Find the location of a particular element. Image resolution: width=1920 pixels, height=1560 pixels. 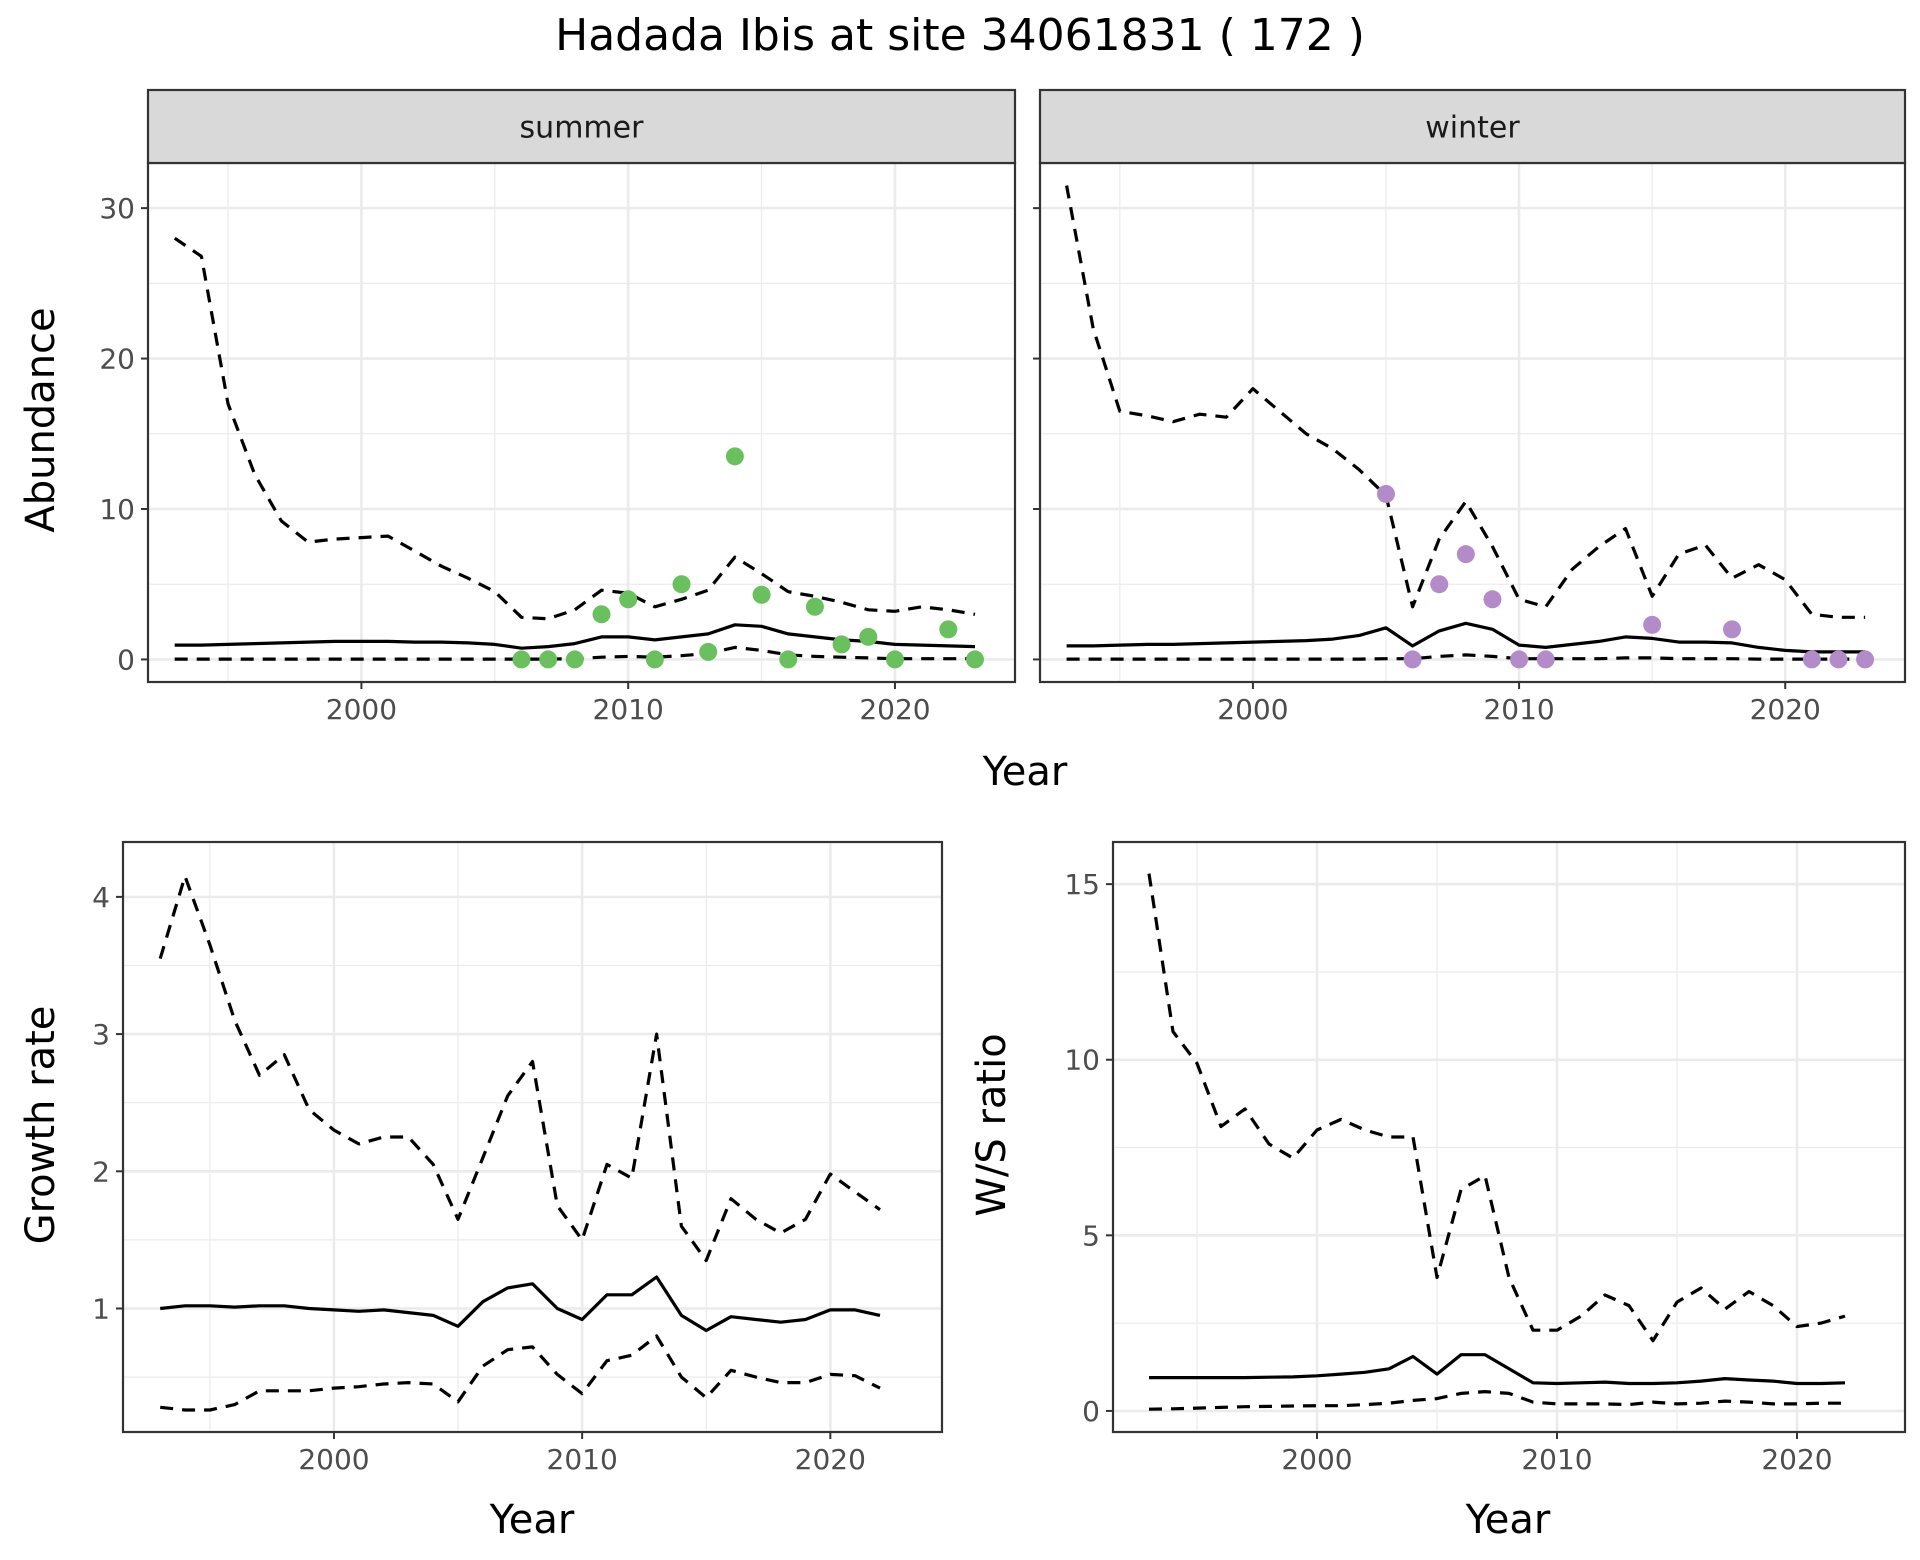

ratio-x-tick-label: 2000 is located at coordinates (1316, 1459).